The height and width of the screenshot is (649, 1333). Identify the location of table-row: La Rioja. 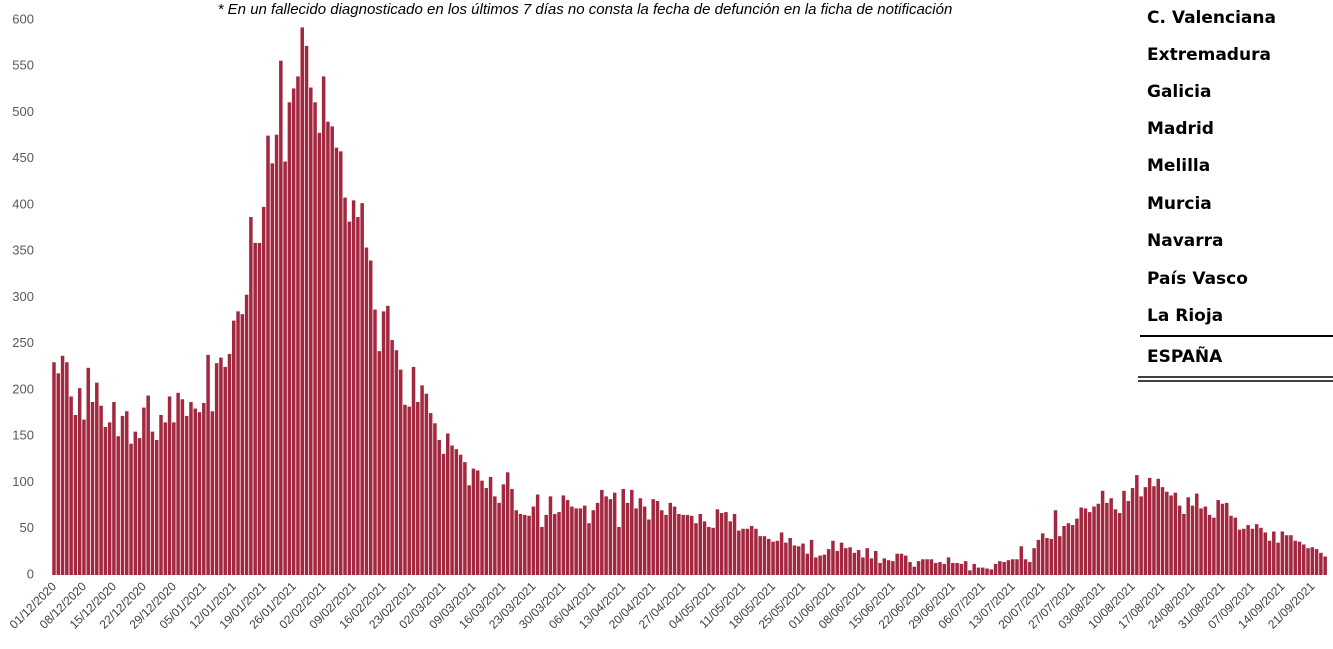
(1185, 316).